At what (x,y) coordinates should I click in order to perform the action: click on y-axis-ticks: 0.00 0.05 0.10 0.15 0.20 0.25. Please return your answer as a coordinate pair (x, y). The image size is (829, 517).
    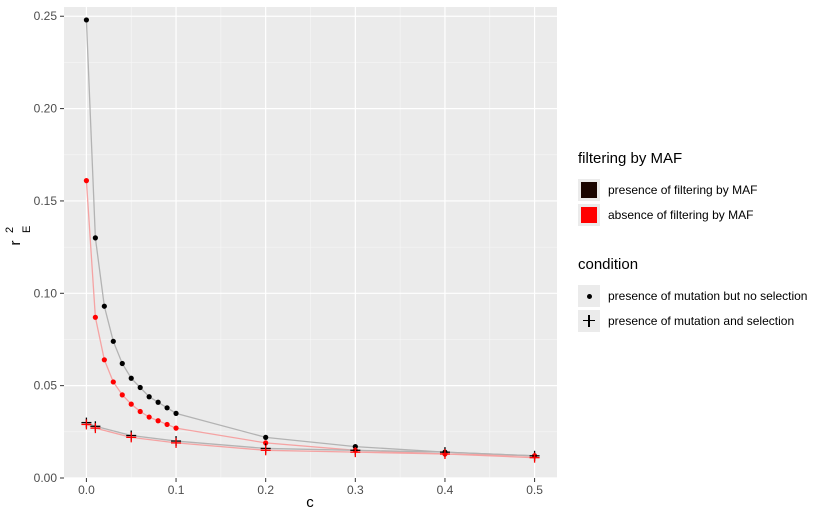
    Looking at the image, I should click on (49, 247).